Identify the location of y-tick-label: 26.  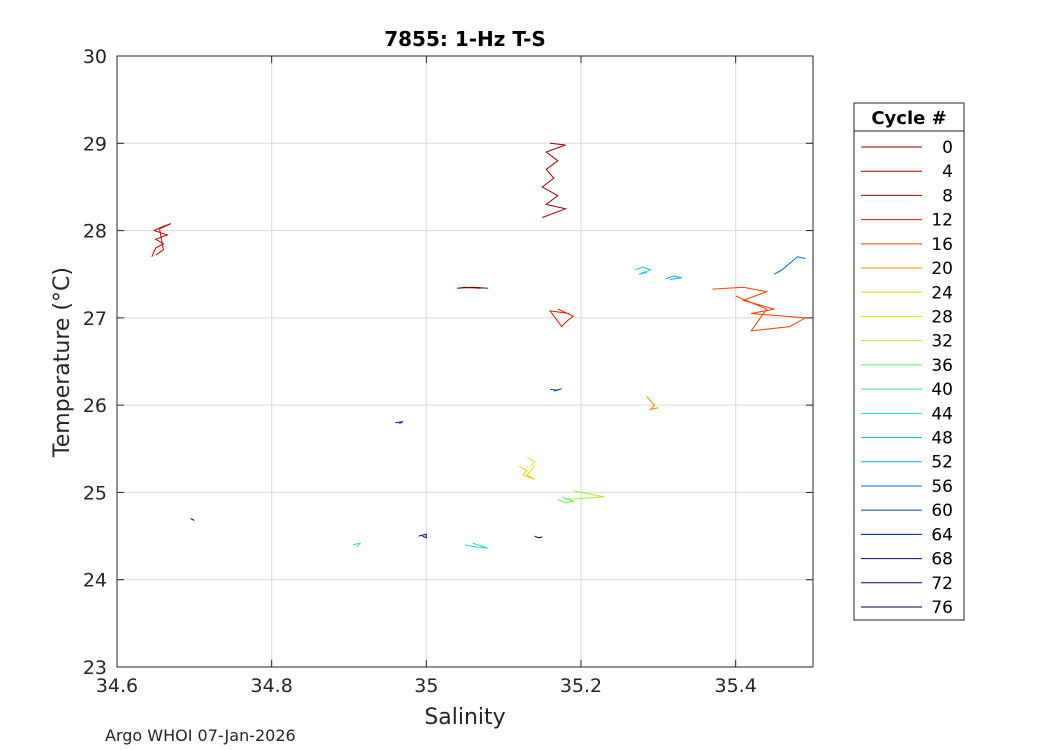
(95, 406).